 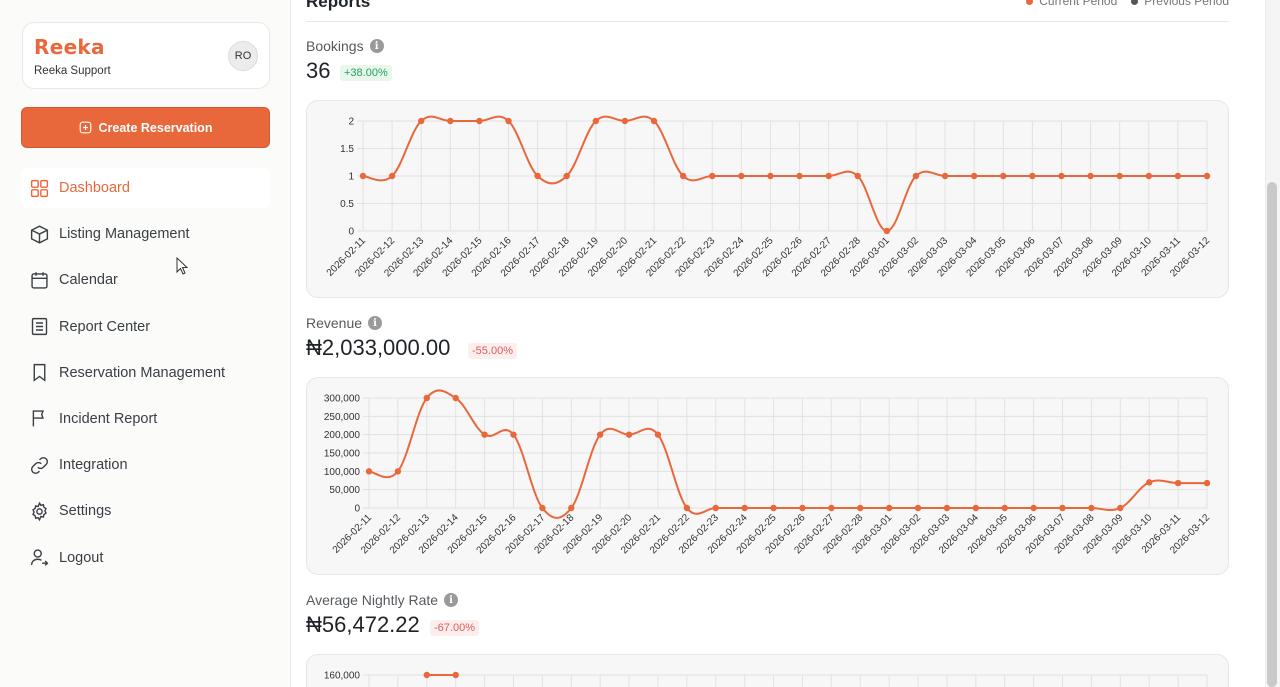 I want to click on document-icon, so click(x=39, y=327).